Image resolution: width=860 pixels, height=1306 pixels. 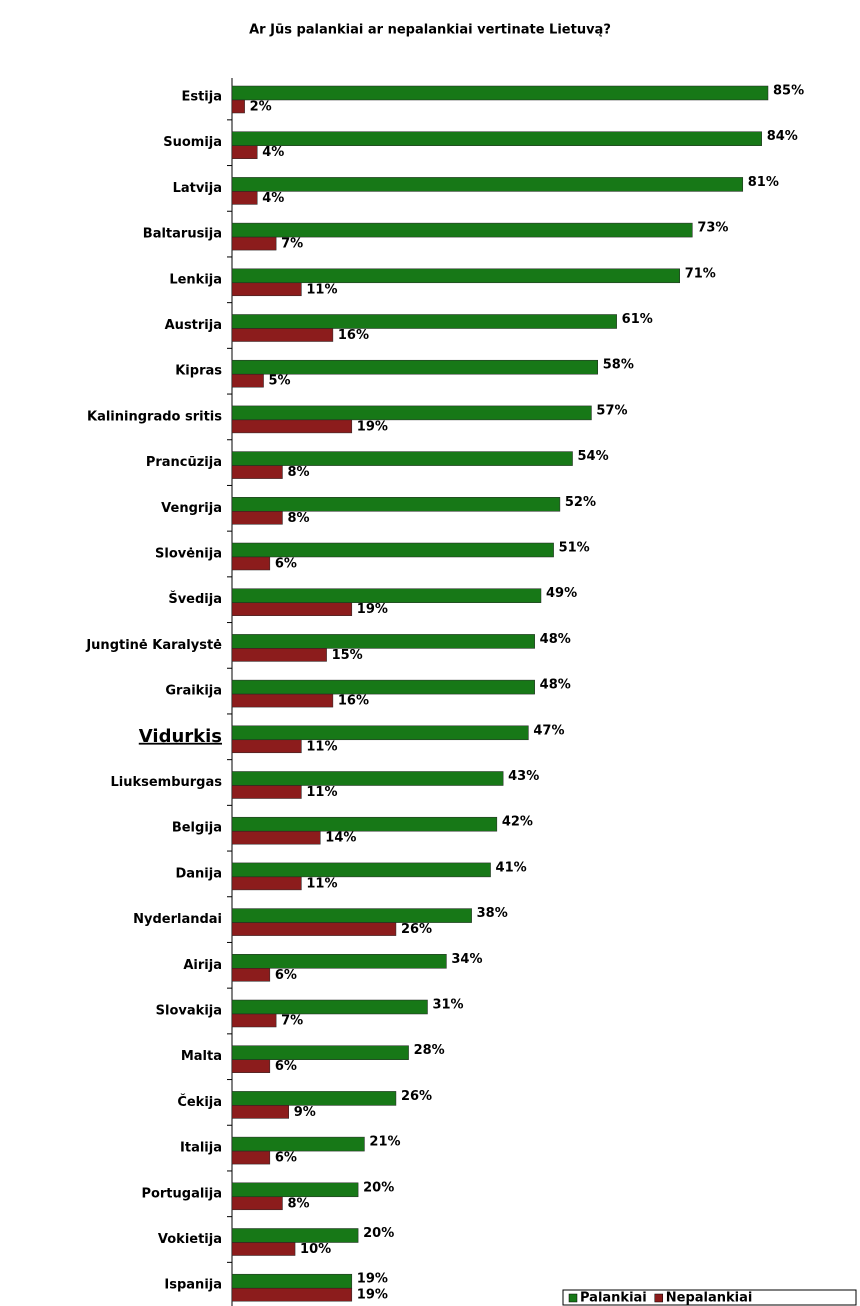 What do you see at coordinates (637, 319) in the screenshot?
I see `value-label: 61%` at bounding box center [637, 319].